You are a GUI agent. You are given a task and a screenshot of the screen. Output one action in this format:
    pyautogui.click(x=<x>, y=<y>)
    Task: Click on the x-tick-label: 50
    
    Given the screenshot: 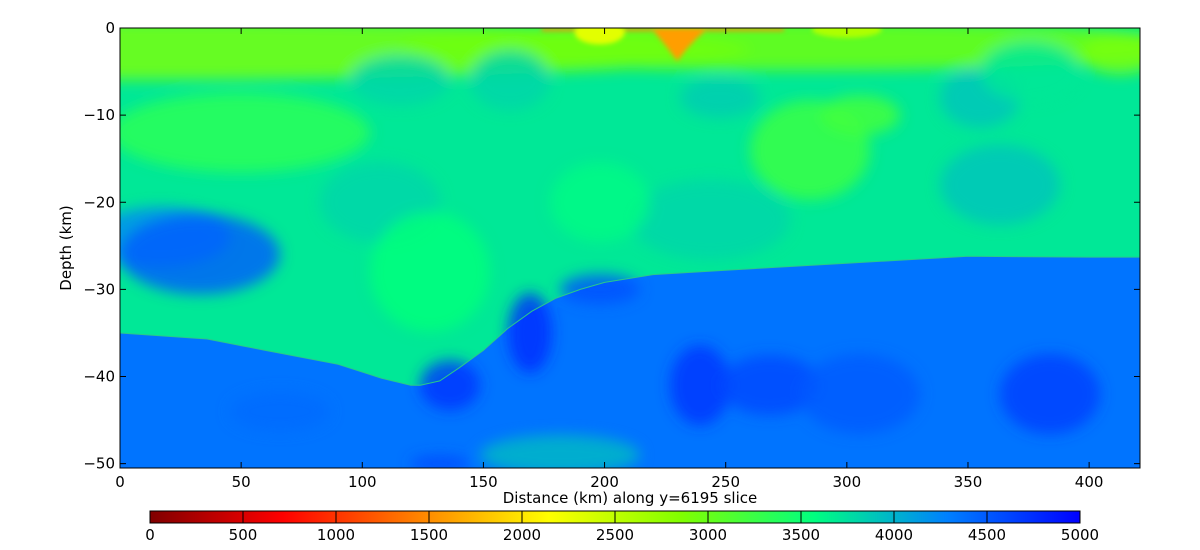 What is the action you would take?
    pyautogui.click(x=241, y=482)
    